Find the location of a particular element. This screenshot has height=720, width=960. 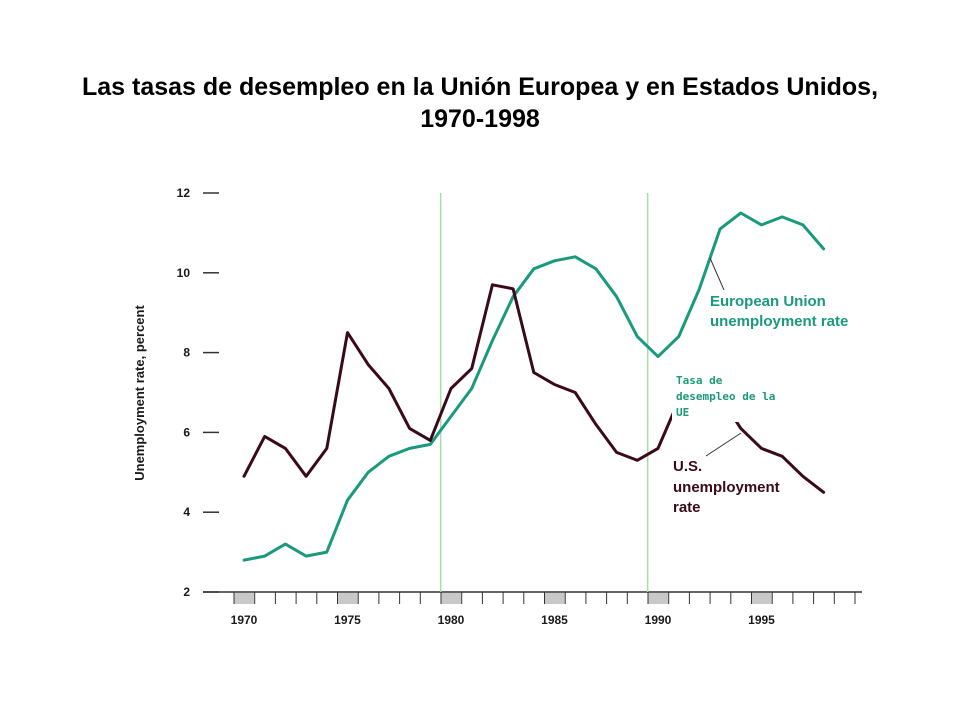

x-tick-label: 1985 is located at coordinates (554, 620).